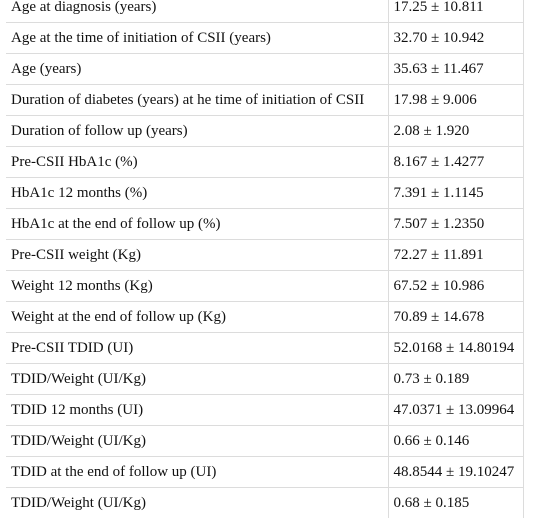 This screenshot has width=533, height=532. Describe the element at coordinates (455, 441) in the screenshot. I see `row-value: 0.66 ± 0.146` at that location.